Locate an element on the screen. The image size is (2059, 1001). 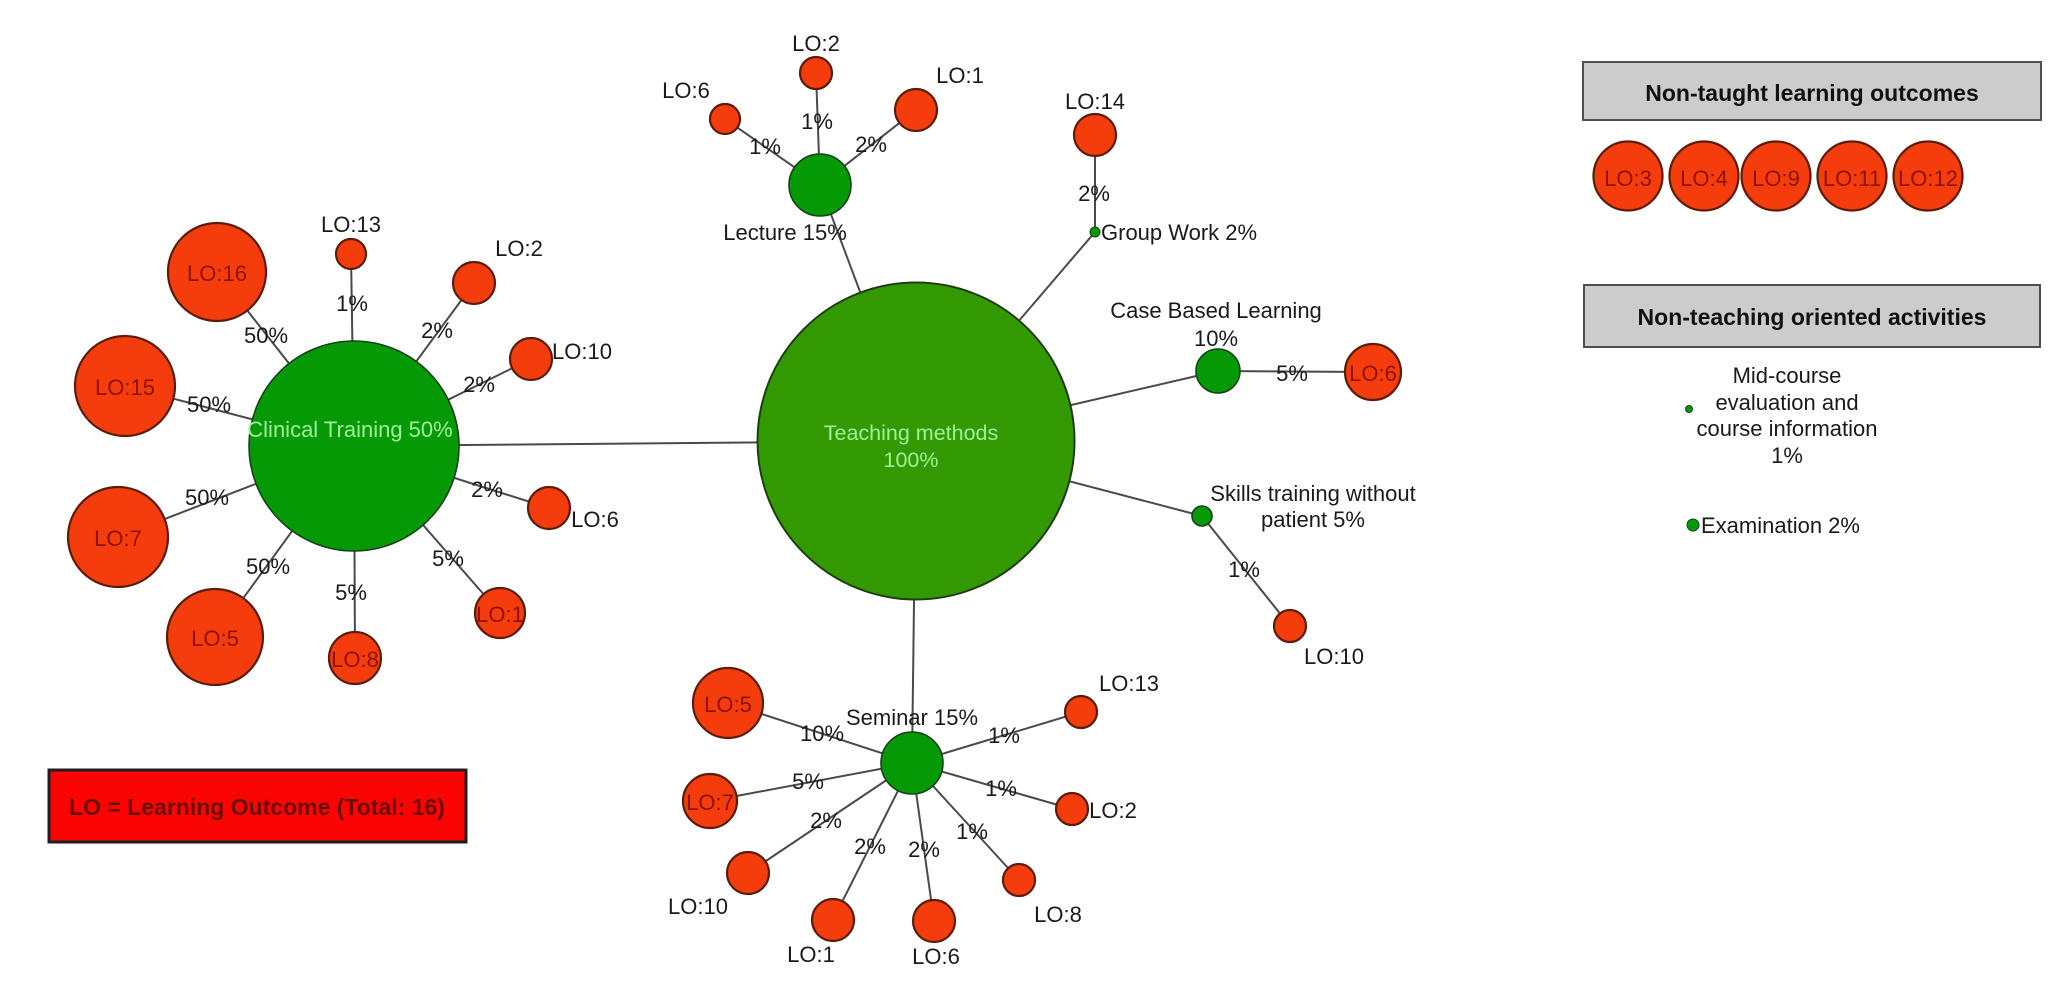
svg-text: Mid-course is located at coordinates (1787, 375).